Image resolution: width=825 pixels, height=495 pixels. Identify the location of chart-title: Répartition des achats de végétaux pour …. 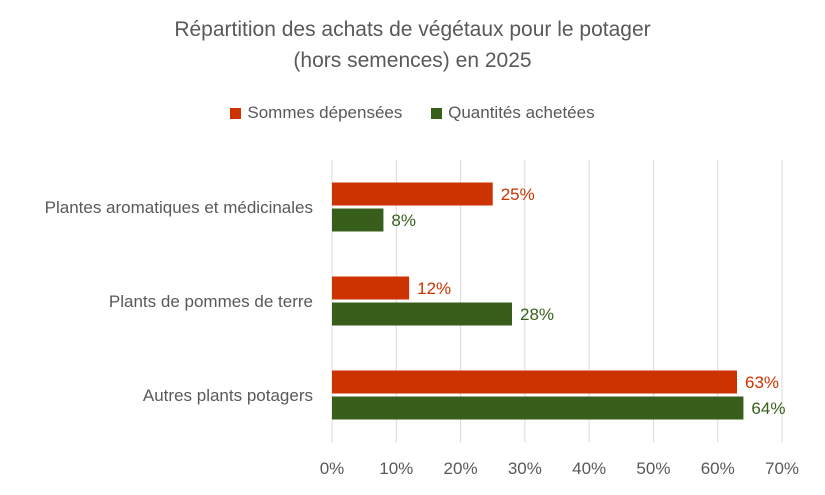
(412, 45).